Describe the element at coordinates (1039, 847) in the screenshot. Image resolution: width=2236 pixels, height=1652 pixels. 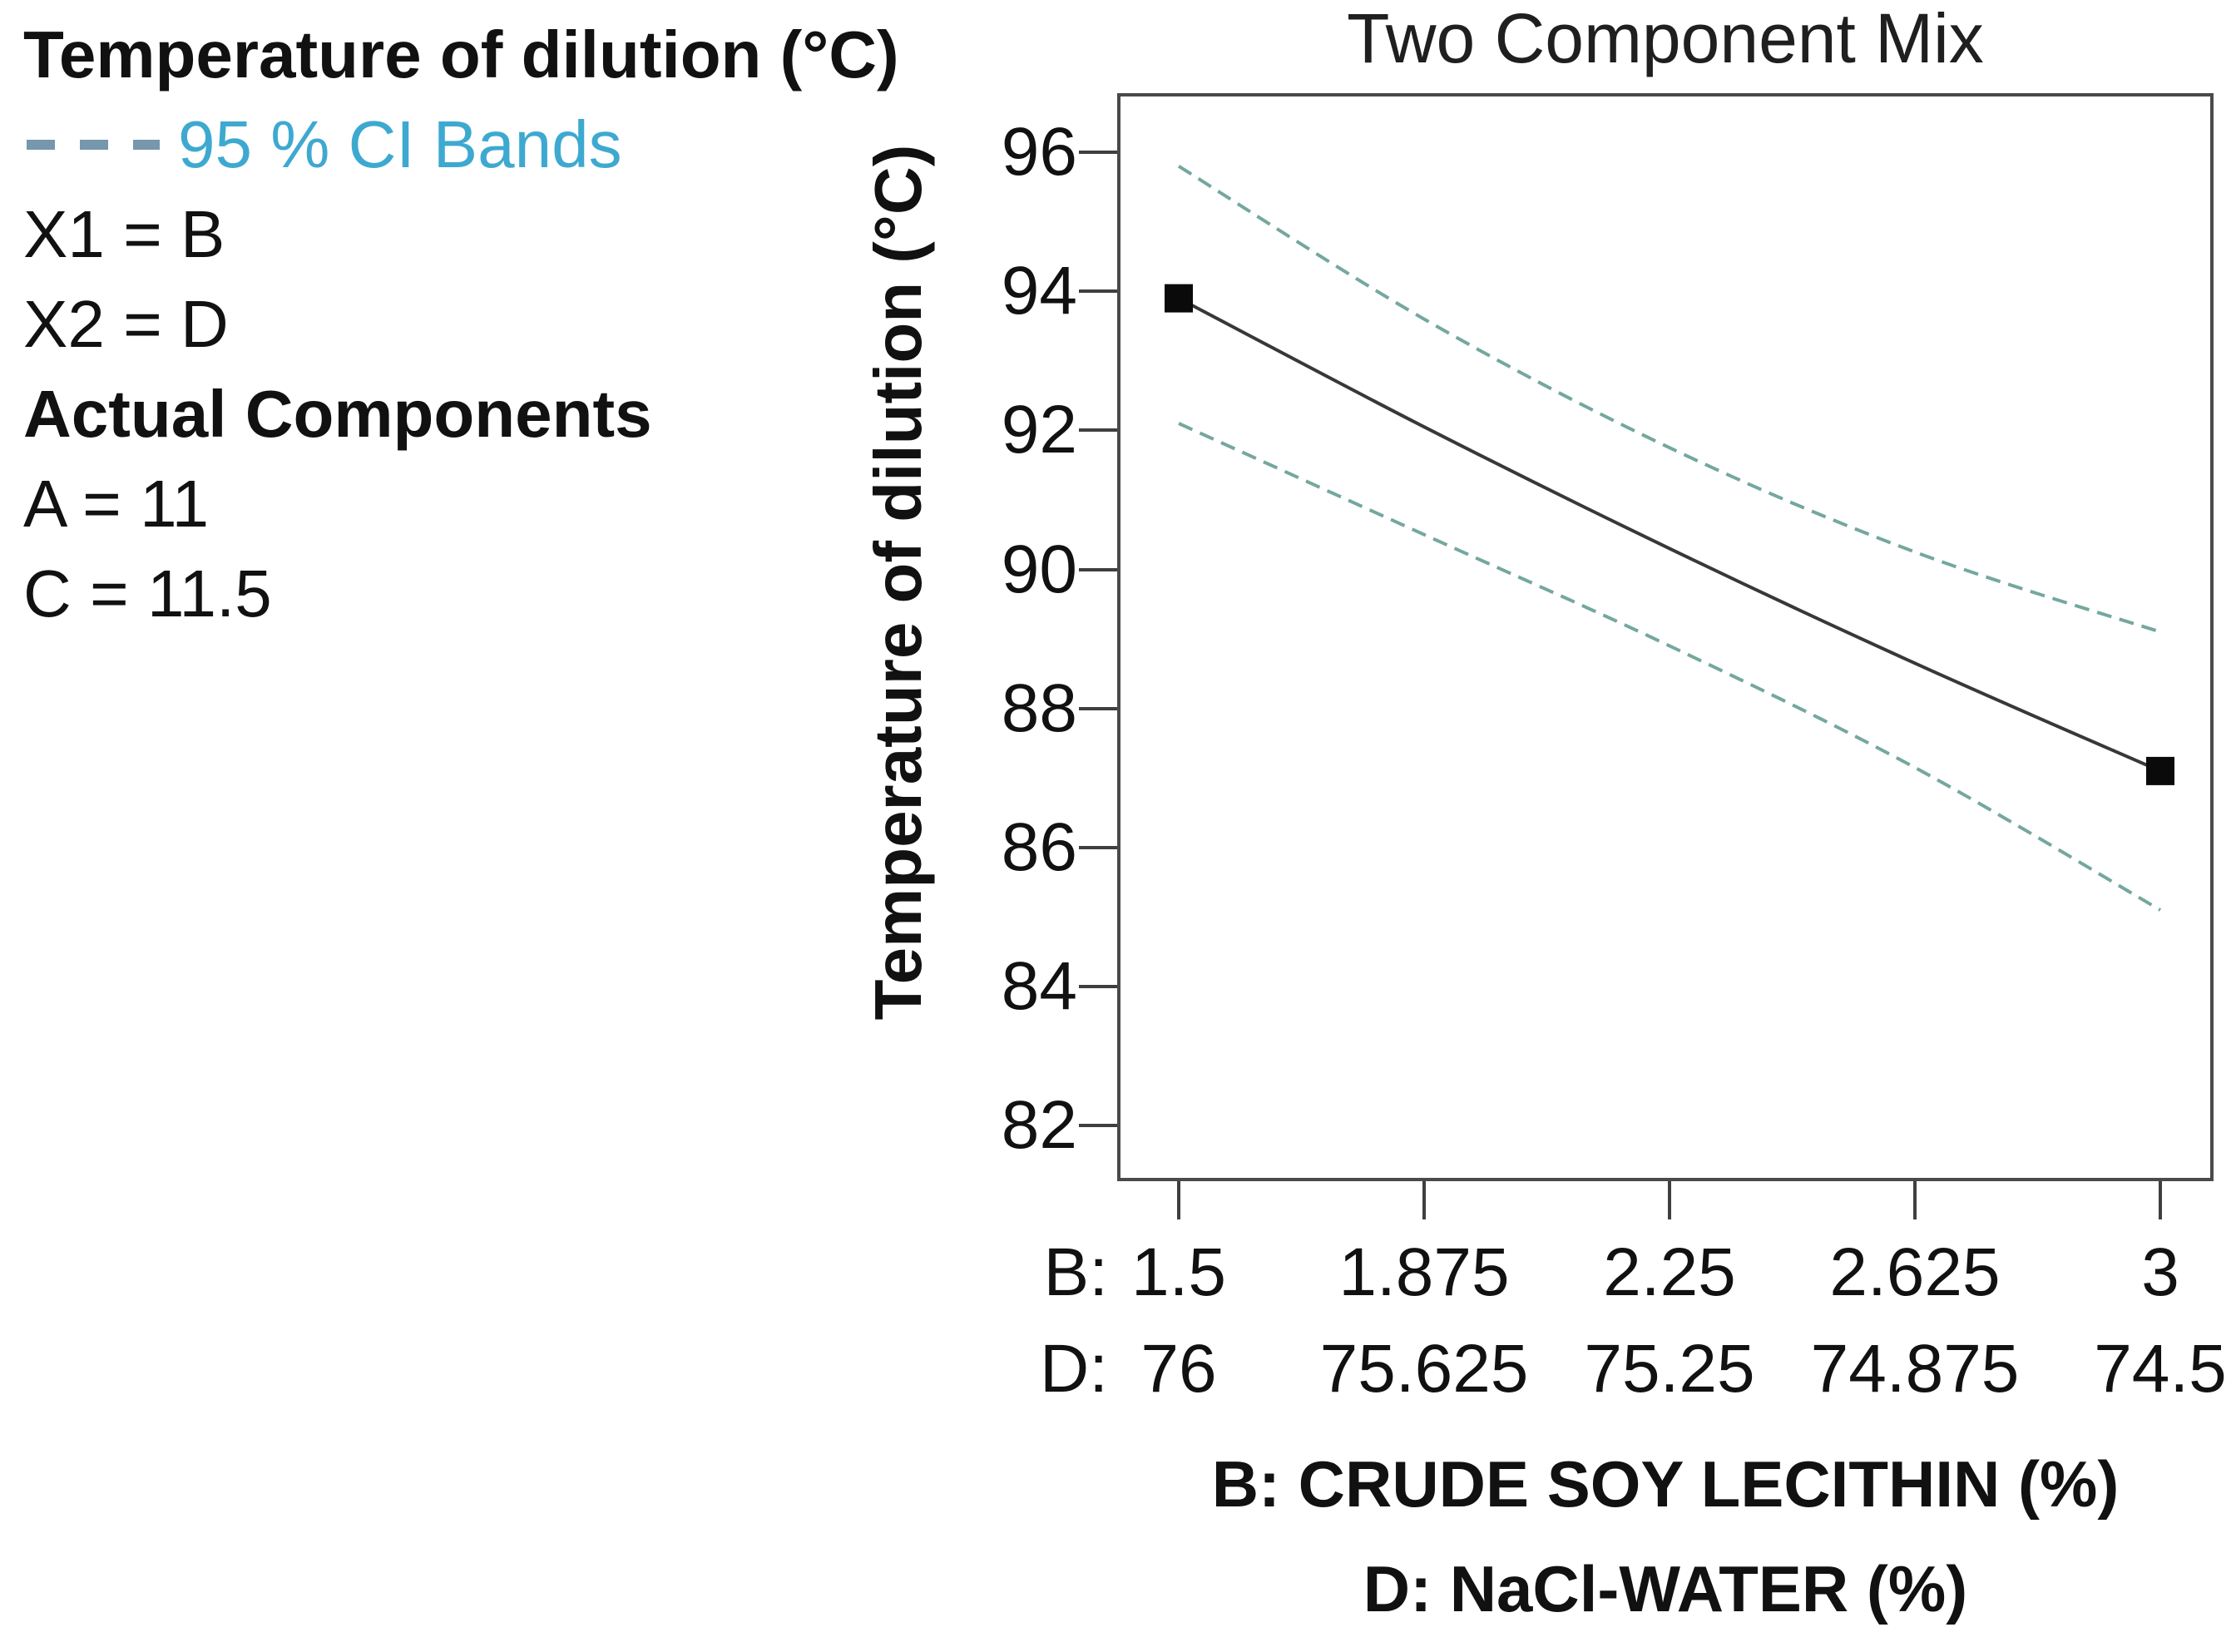
I see `y-tick-label: 86` at that location.